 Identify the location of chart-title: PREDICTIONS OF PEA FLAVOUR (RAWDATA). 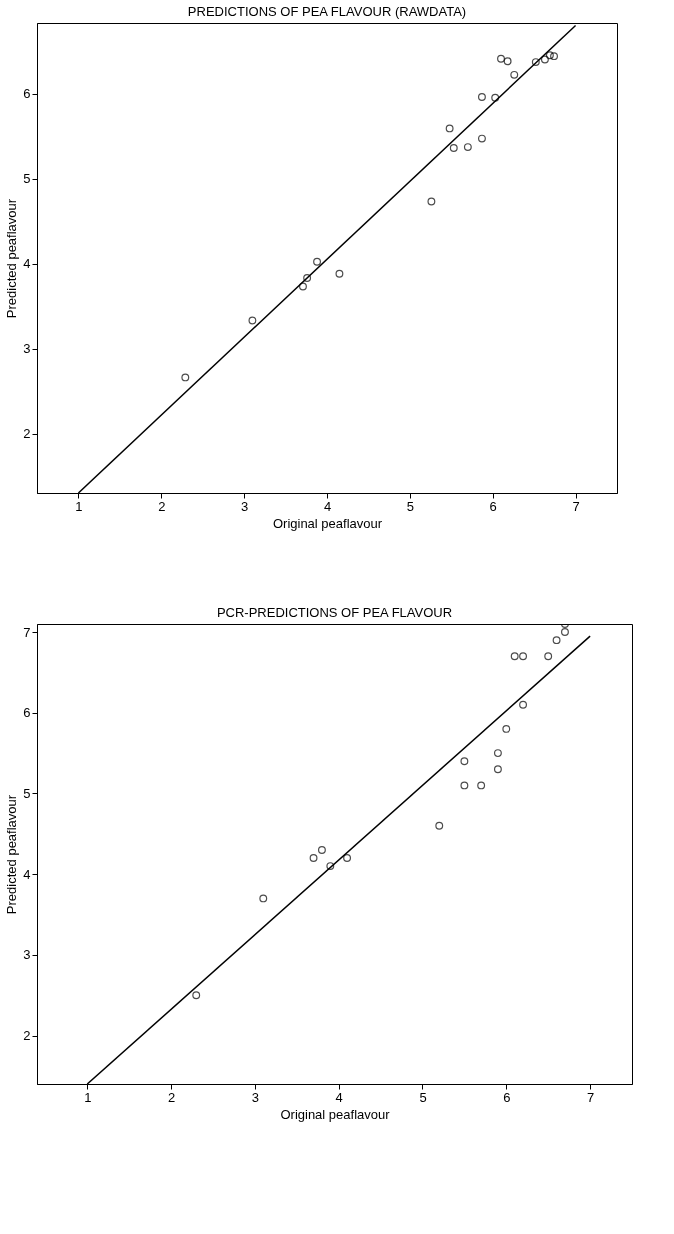
(327, 11).